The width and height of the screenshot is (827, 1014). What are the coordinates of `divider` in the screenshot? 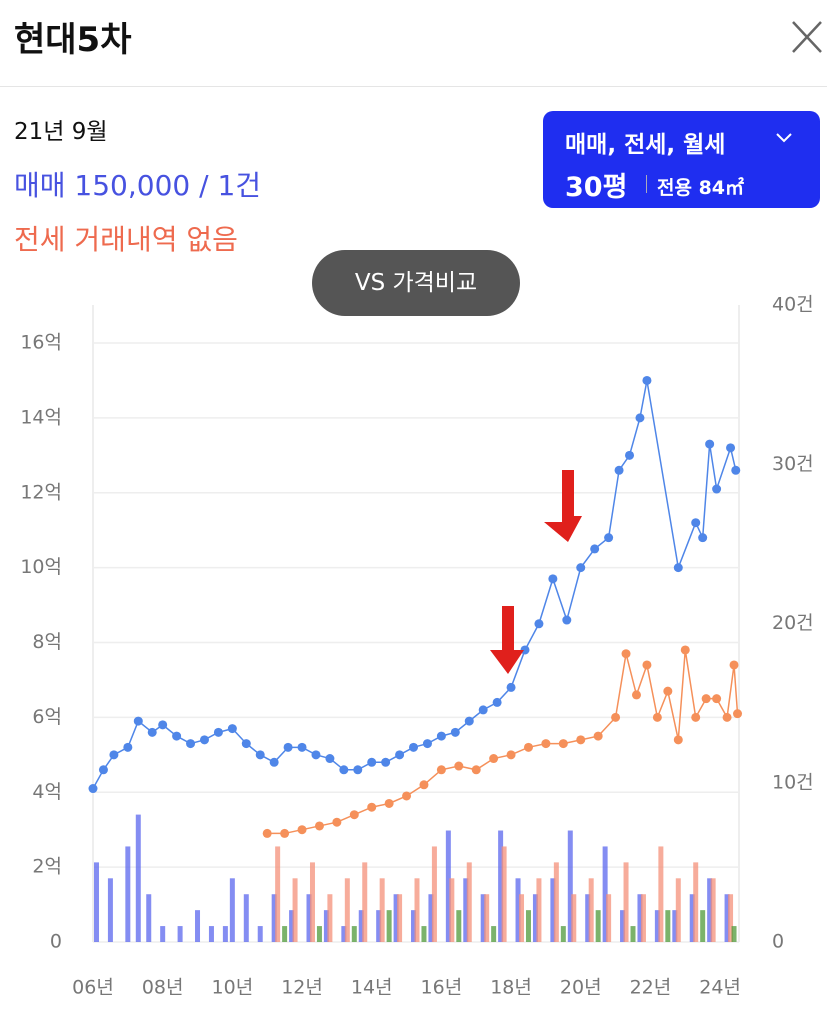 It's located at (413, 86).